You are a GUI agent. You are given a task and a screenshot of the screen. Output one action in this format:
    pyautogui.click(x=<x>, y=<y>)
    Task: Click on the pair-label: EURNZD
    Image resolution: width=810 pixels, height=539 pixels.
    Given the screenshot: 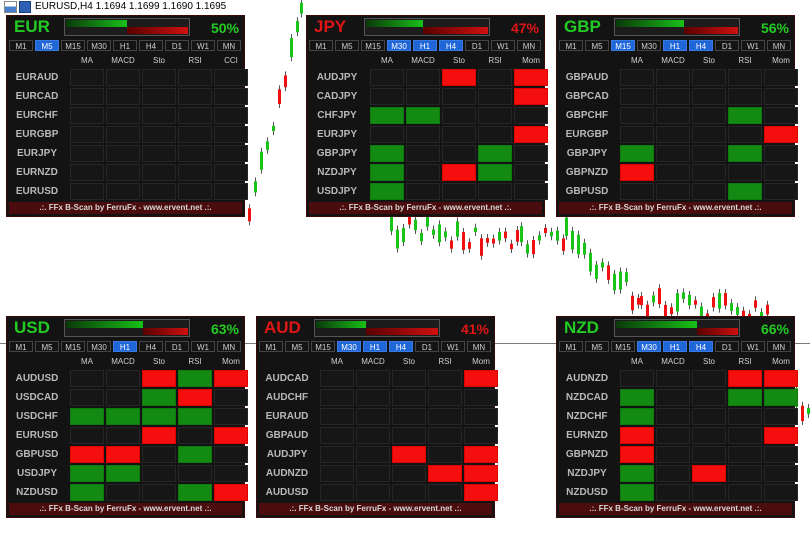 What is the action you would take?
    pyautogui.click(x=37, y=172)
    